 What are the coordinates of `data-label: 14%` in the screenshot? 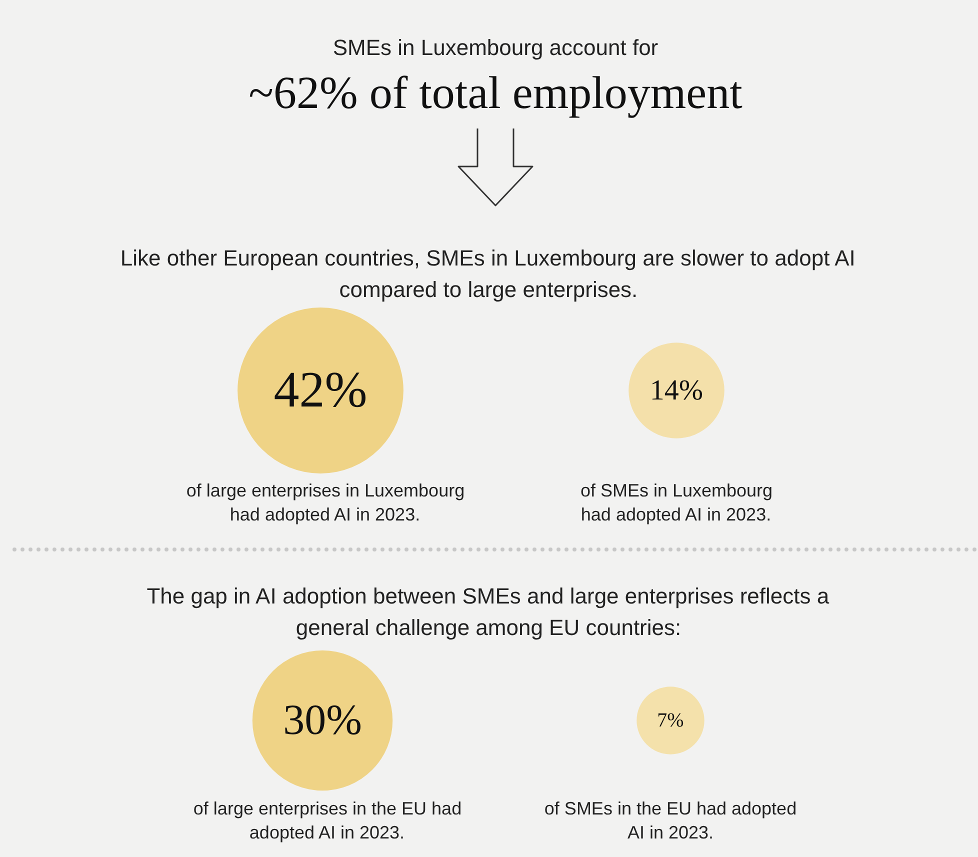 It's located at (677, 390).